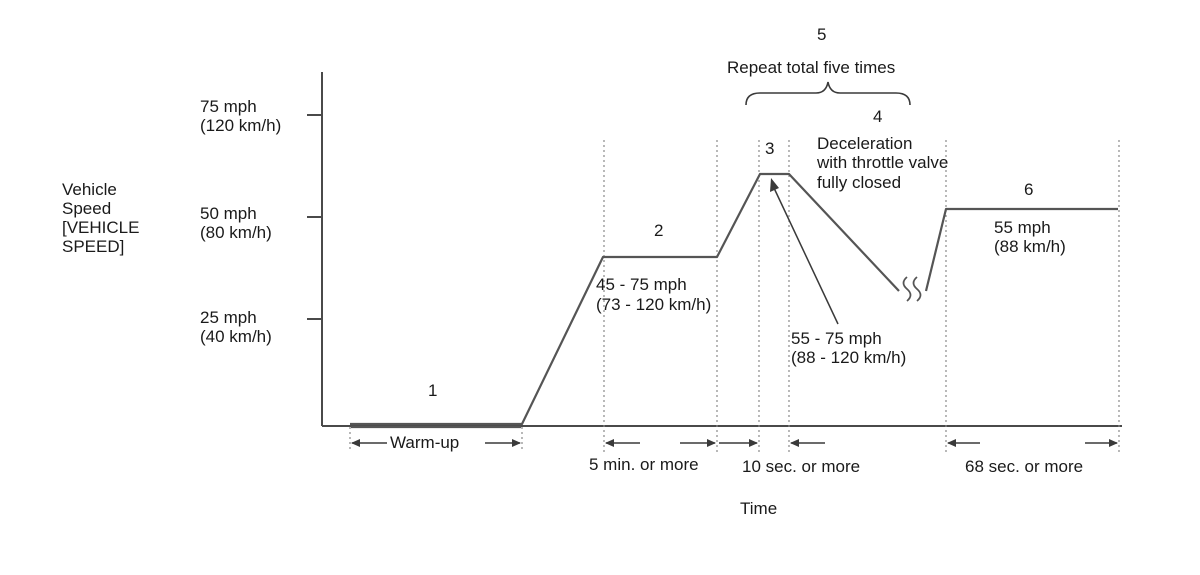  I want to click on step6-speed-kmh: (88 km/h), so click(1030, 246).